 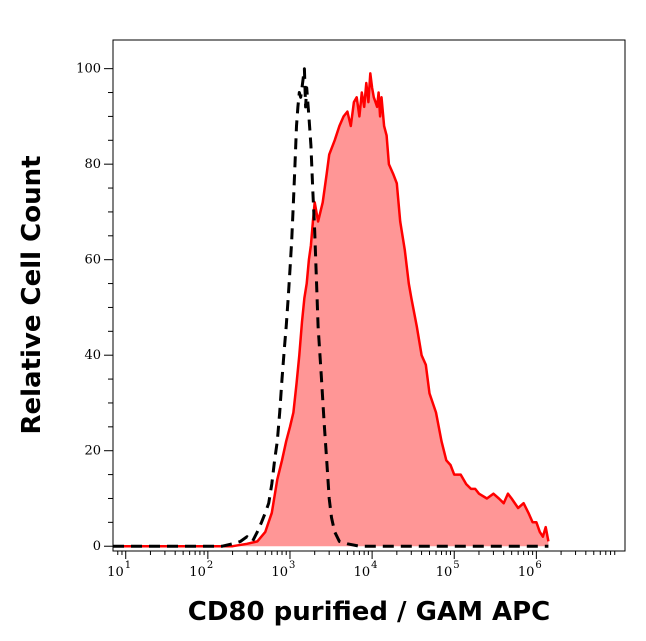 What do you see at coordinates (88, 69) in the screenshot?
I see `y-tick-label: 100` at bounding box center [88, 69].